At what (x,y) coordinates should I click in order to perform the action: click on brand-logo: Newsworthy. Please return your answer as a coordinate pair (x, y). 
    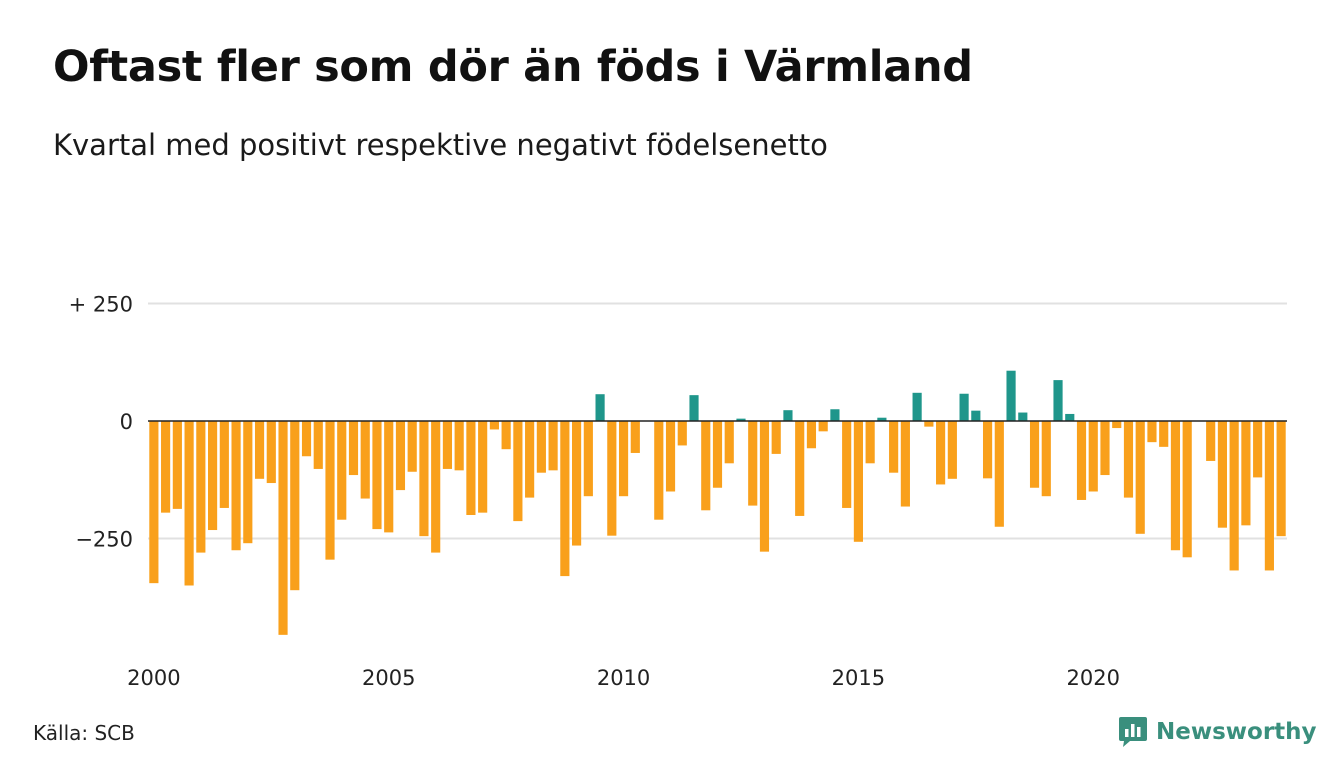
    Looking at the image, I should click on (1217, 732).